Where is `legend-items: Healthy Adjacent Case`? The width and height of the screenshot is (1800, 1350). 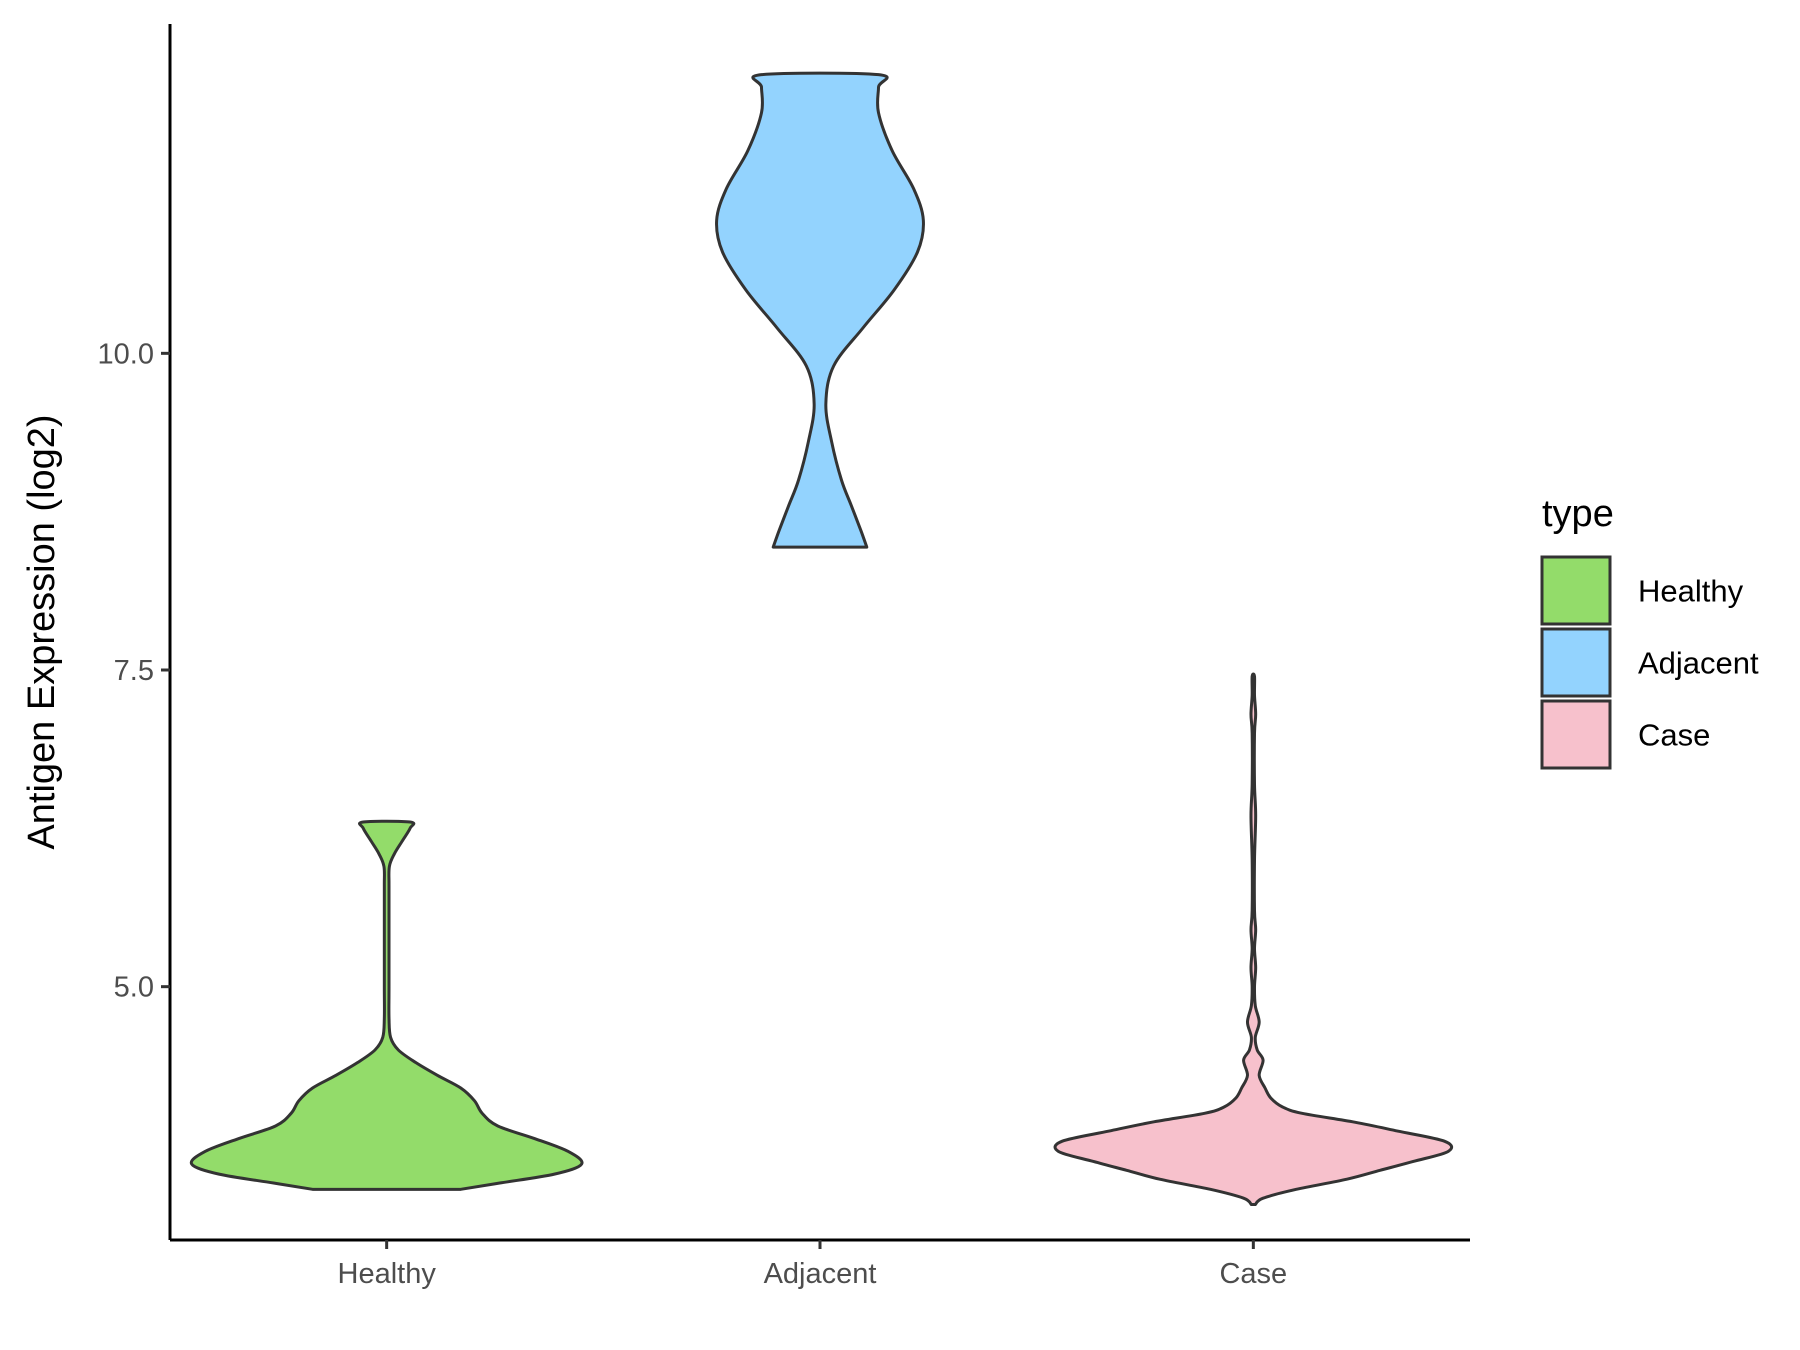
legend-items: Healthy Adjacent Case is located at coordinates (1649, 662).